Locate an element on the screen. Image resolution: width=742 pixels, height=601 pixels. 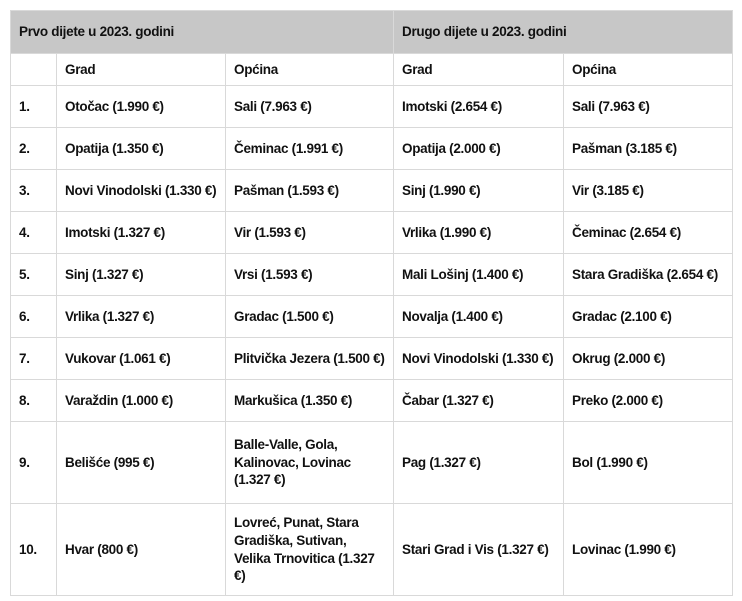
group-header-first-child: Prvo dijete u 2023. godini is located at coordinates (202, 32).